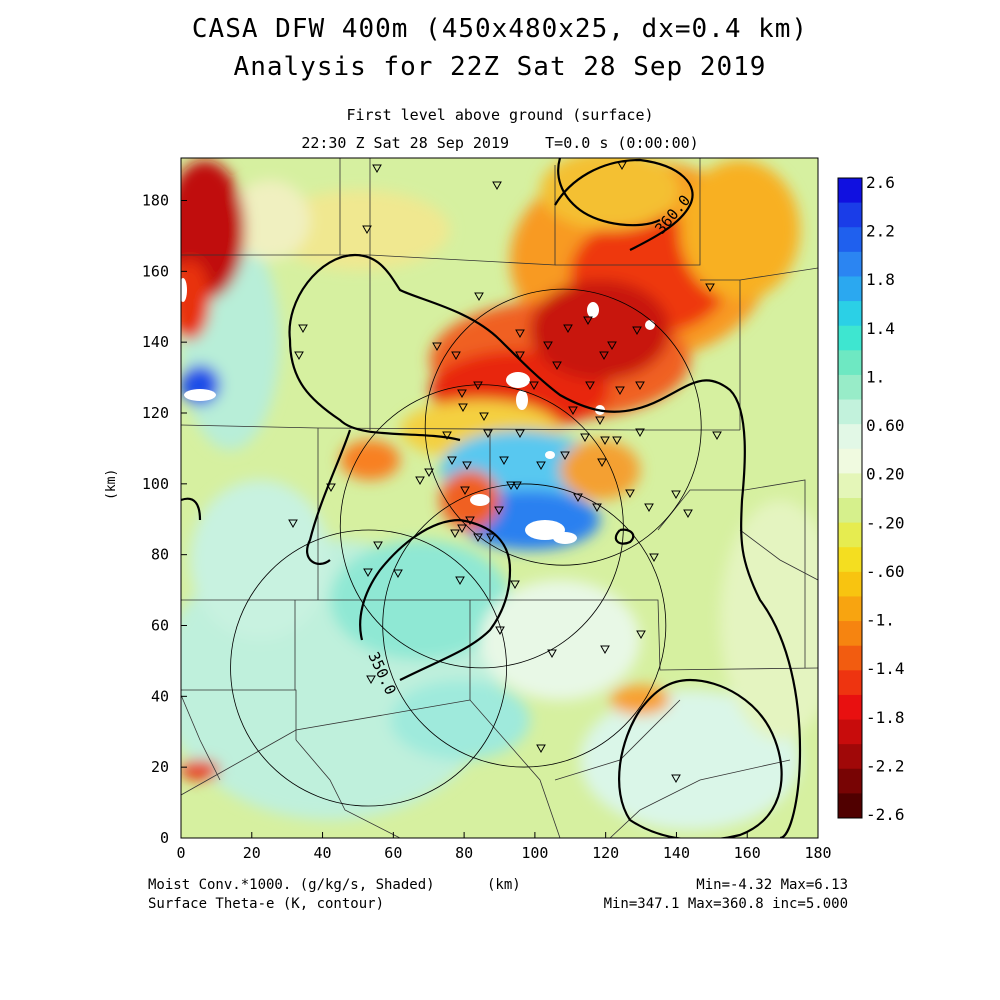  What do you see at coordinates (164, 519) in the screenshot?
I see `y-axis: 0 20 40 60 80 100 120 140 160 180` at bounding box center [164, 519].